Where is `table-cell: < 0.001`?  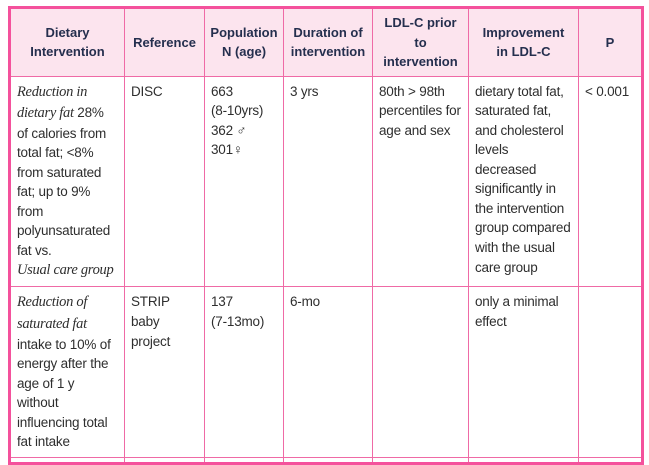
table-cell: < 0.001 is located at coordinates (610, 181).